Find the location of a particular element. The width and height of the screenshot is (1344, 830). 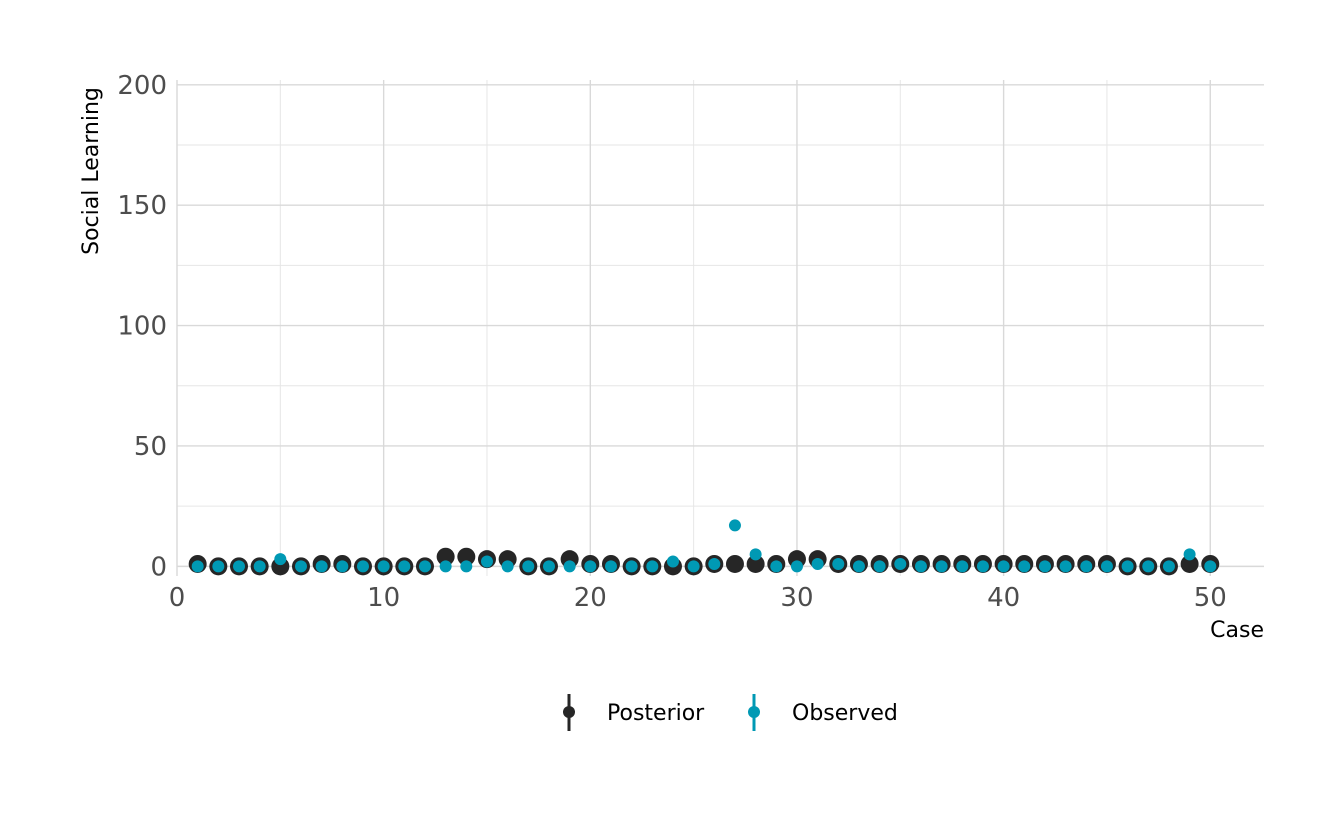

series-observed is located at coordinates (704, 546).